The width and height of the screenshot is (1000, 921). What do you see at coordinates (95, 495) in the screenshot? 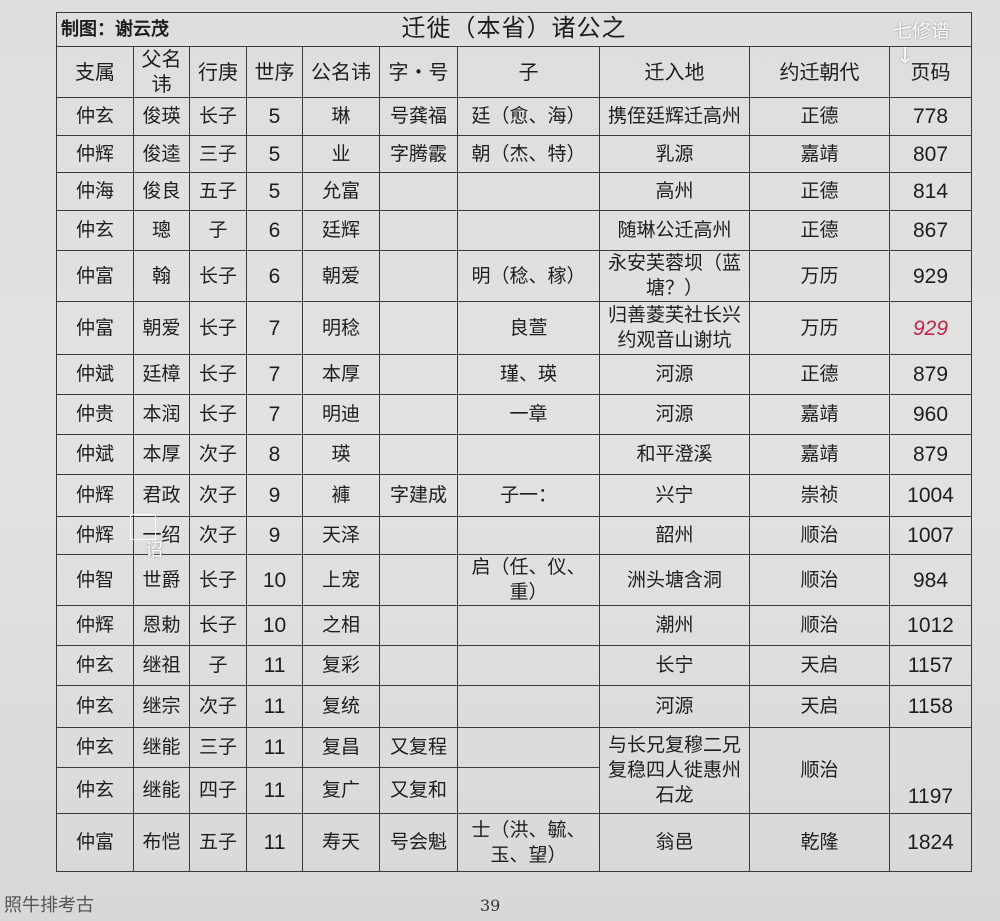
I see `table-cell: 仲辉` at bounding box center [95, 495].